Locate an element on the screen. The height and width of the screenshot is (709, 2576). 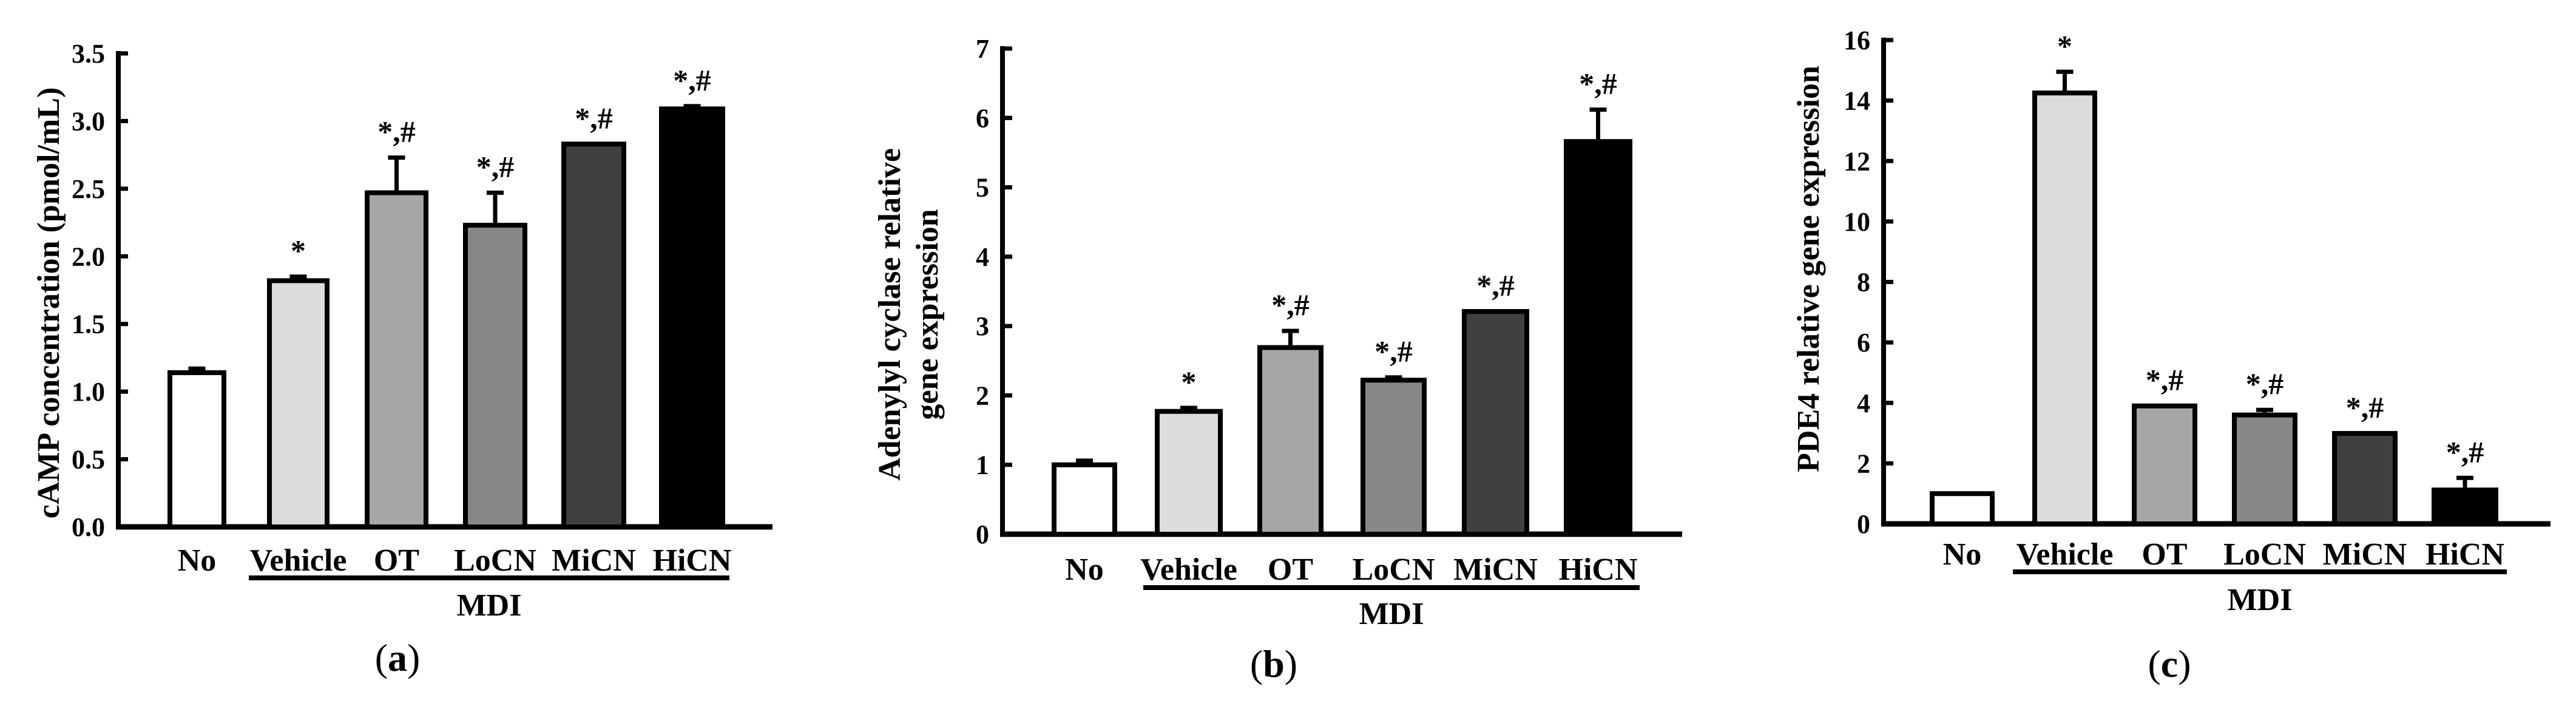
y-tick-label: 2.5 is located at coordinates (88, 189).